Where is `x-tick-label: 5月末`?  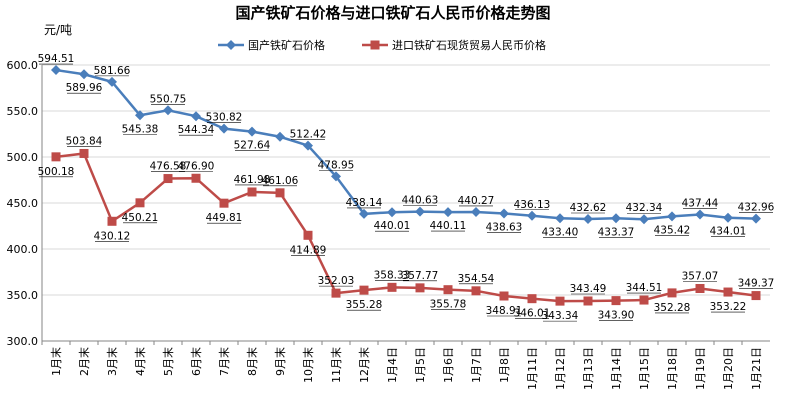 x-tick-label: 5月末 is located at coordinates (168, 361).